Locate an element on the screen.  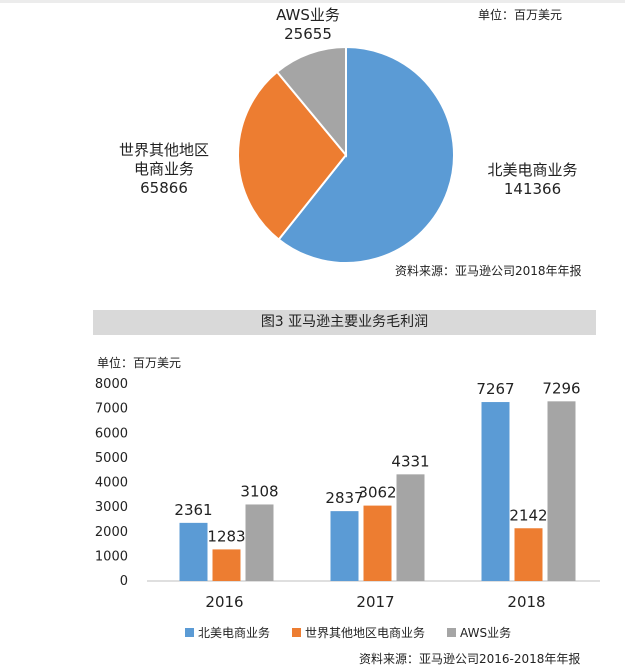
pie-label-row: 世界其他地区 电商业务 65866 is located at coordinates (164, 169).